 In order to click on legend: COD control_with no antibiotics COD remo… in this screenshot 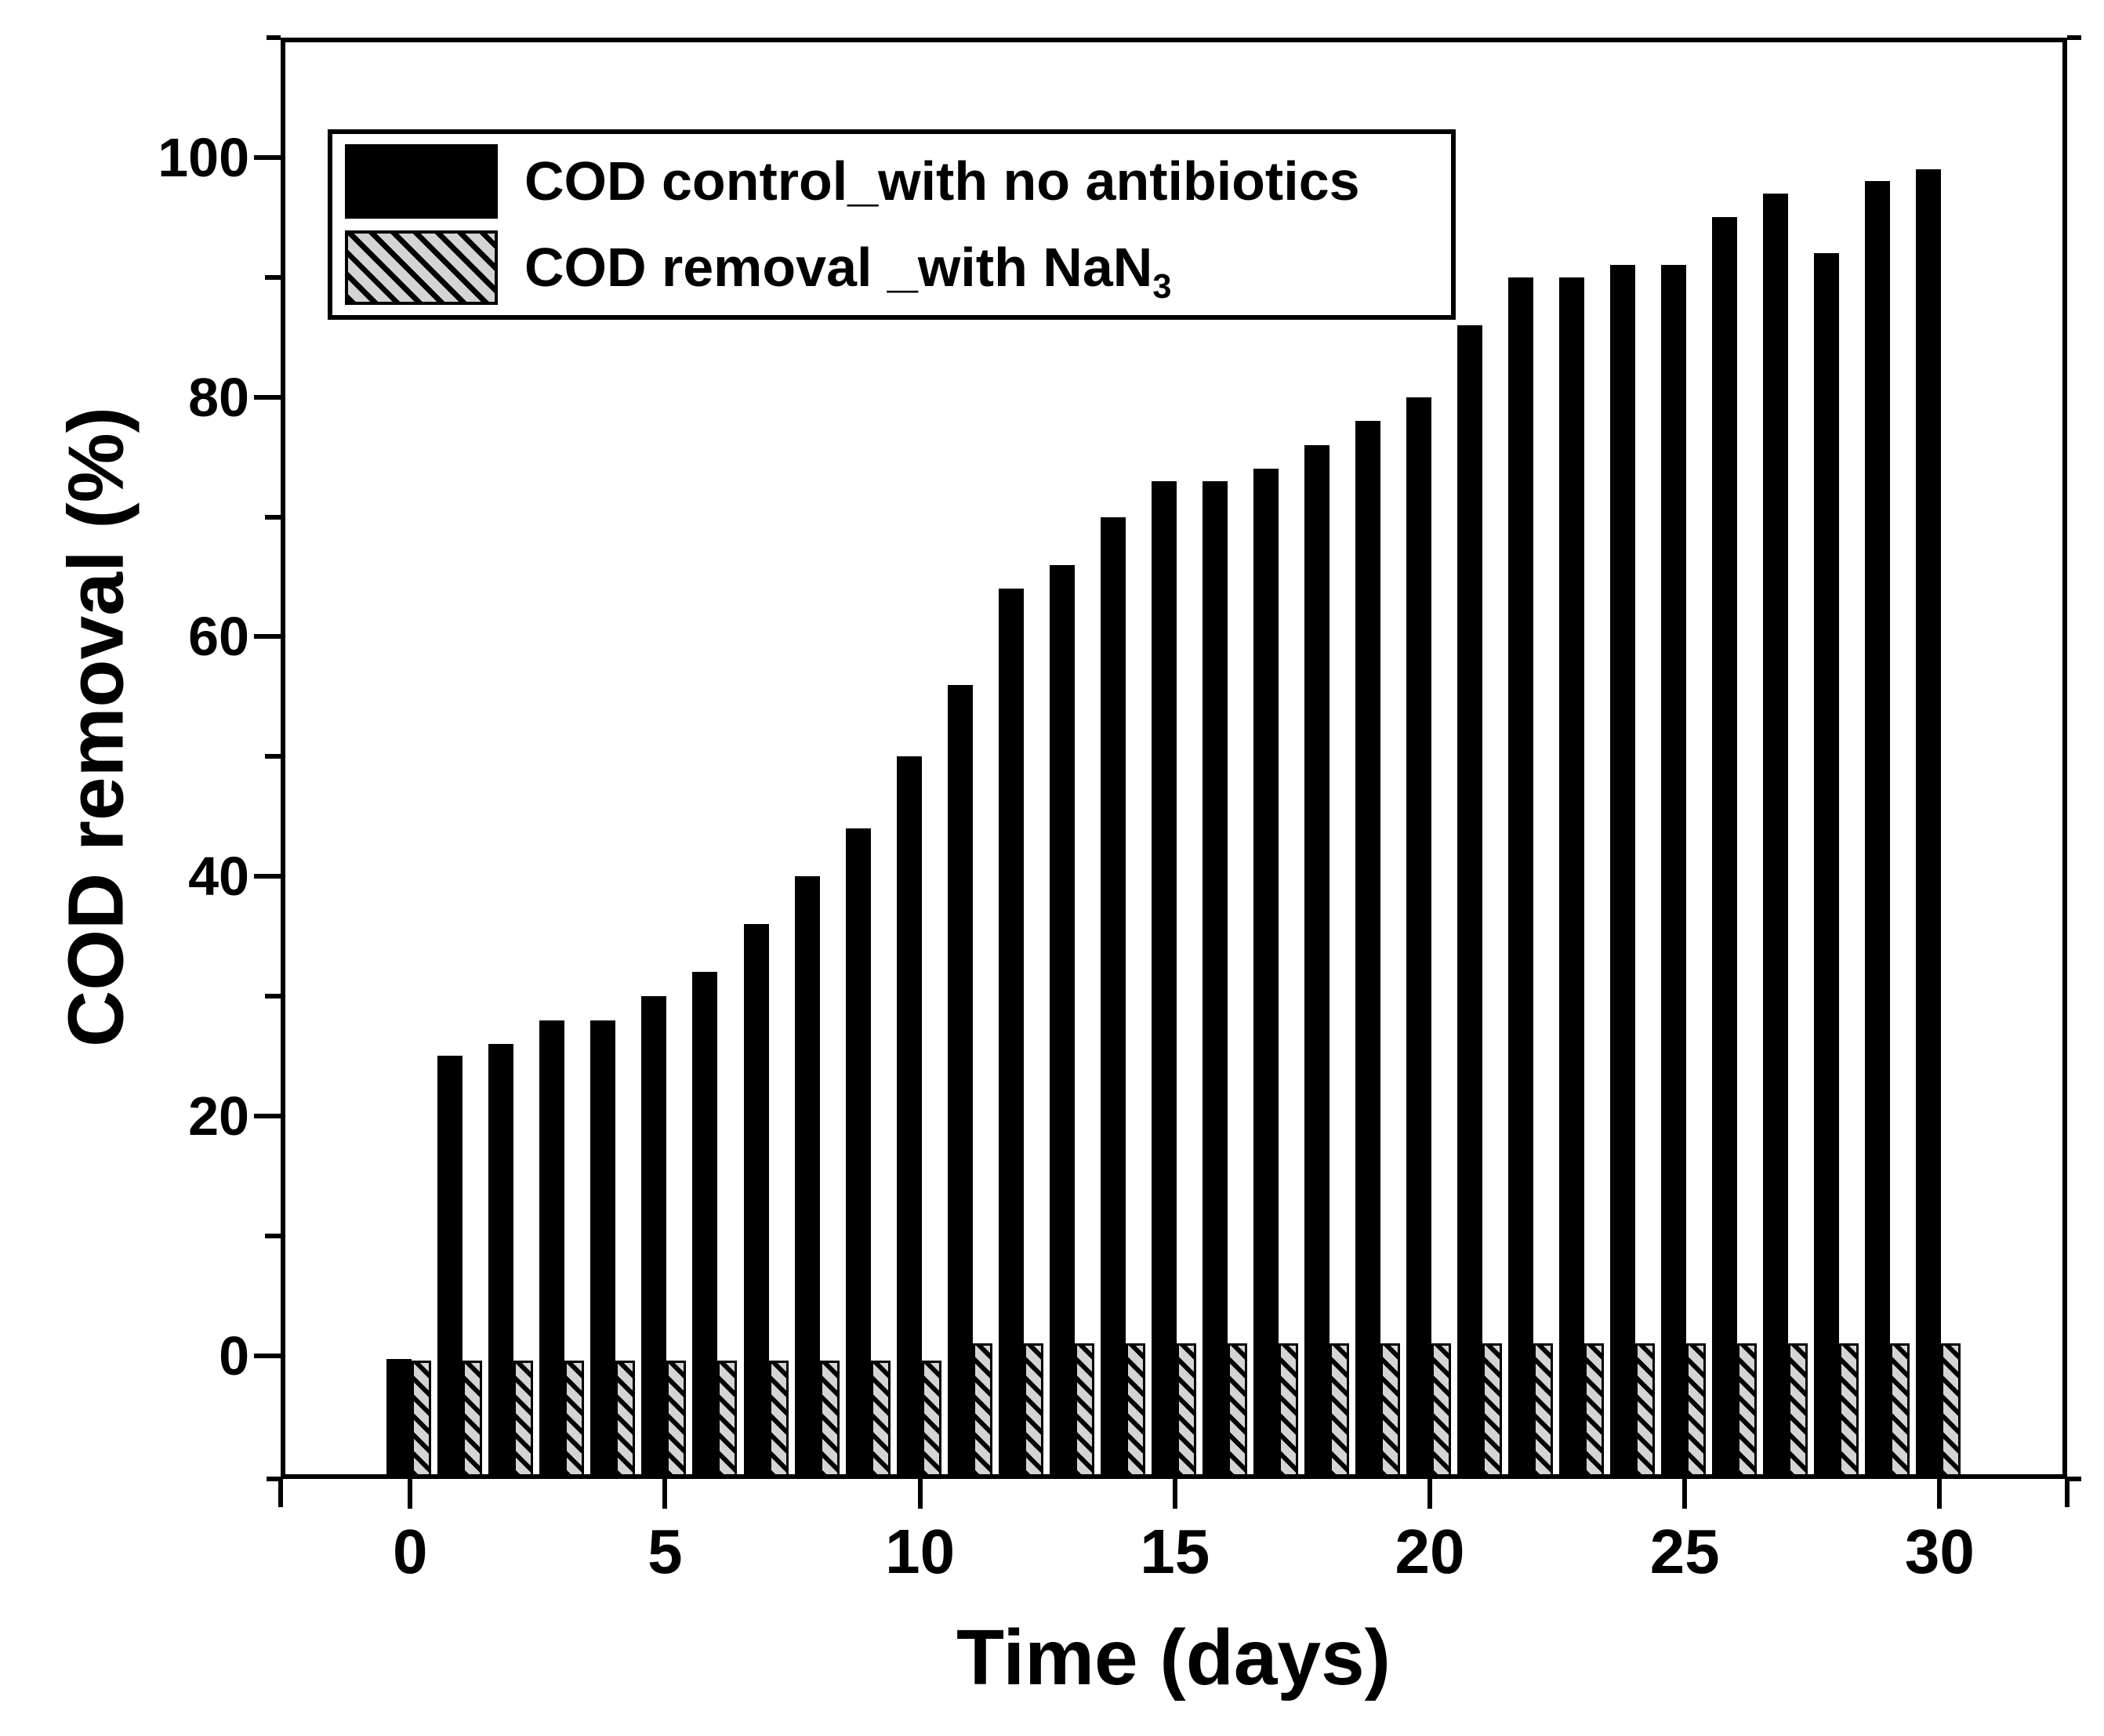, I will do `click(892, 224)`.